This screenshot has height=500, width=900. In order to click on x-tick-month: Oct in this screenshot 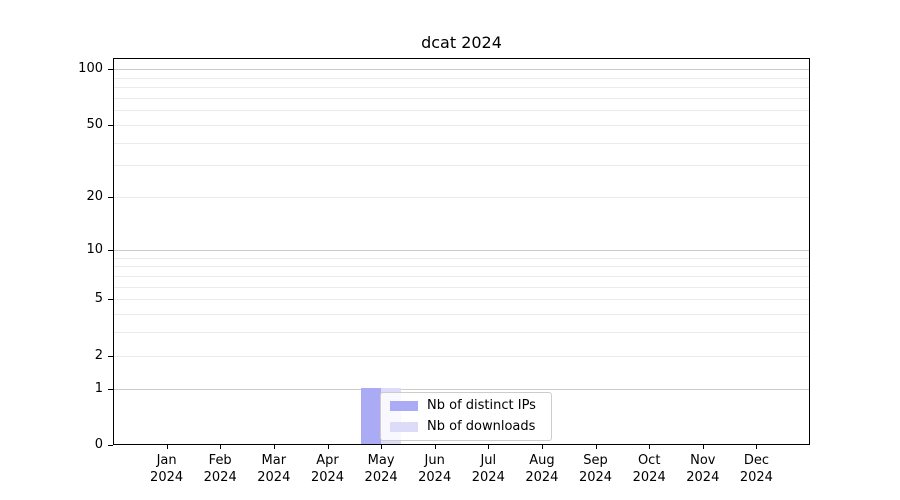, I will do `click(649, 460)`.